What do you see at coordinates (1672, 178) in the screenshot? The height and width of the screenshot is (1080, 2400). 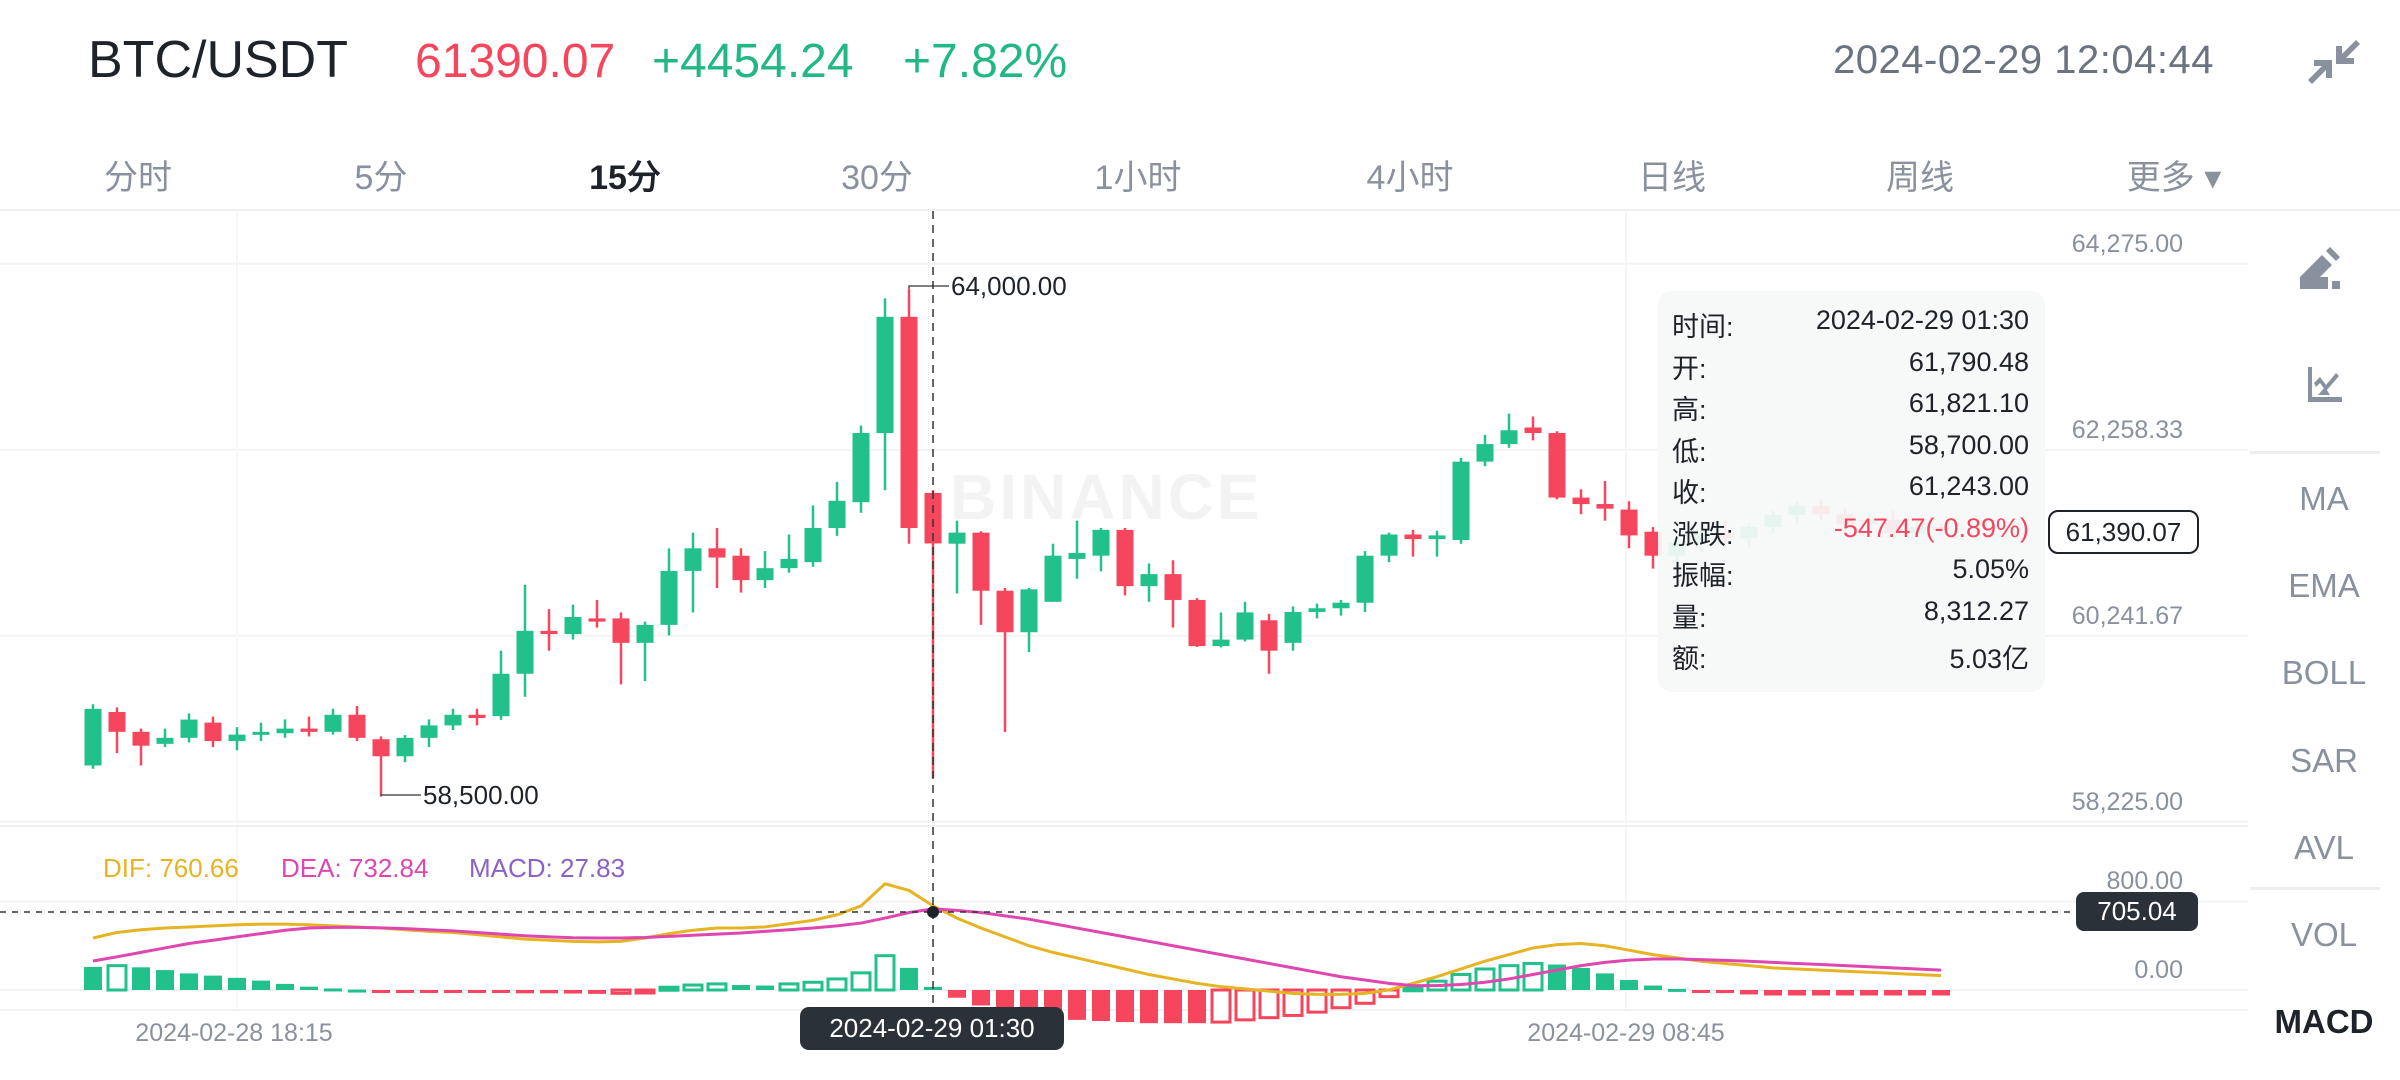 I see `tab-6: 日线` at bounding box center [1672, 178].